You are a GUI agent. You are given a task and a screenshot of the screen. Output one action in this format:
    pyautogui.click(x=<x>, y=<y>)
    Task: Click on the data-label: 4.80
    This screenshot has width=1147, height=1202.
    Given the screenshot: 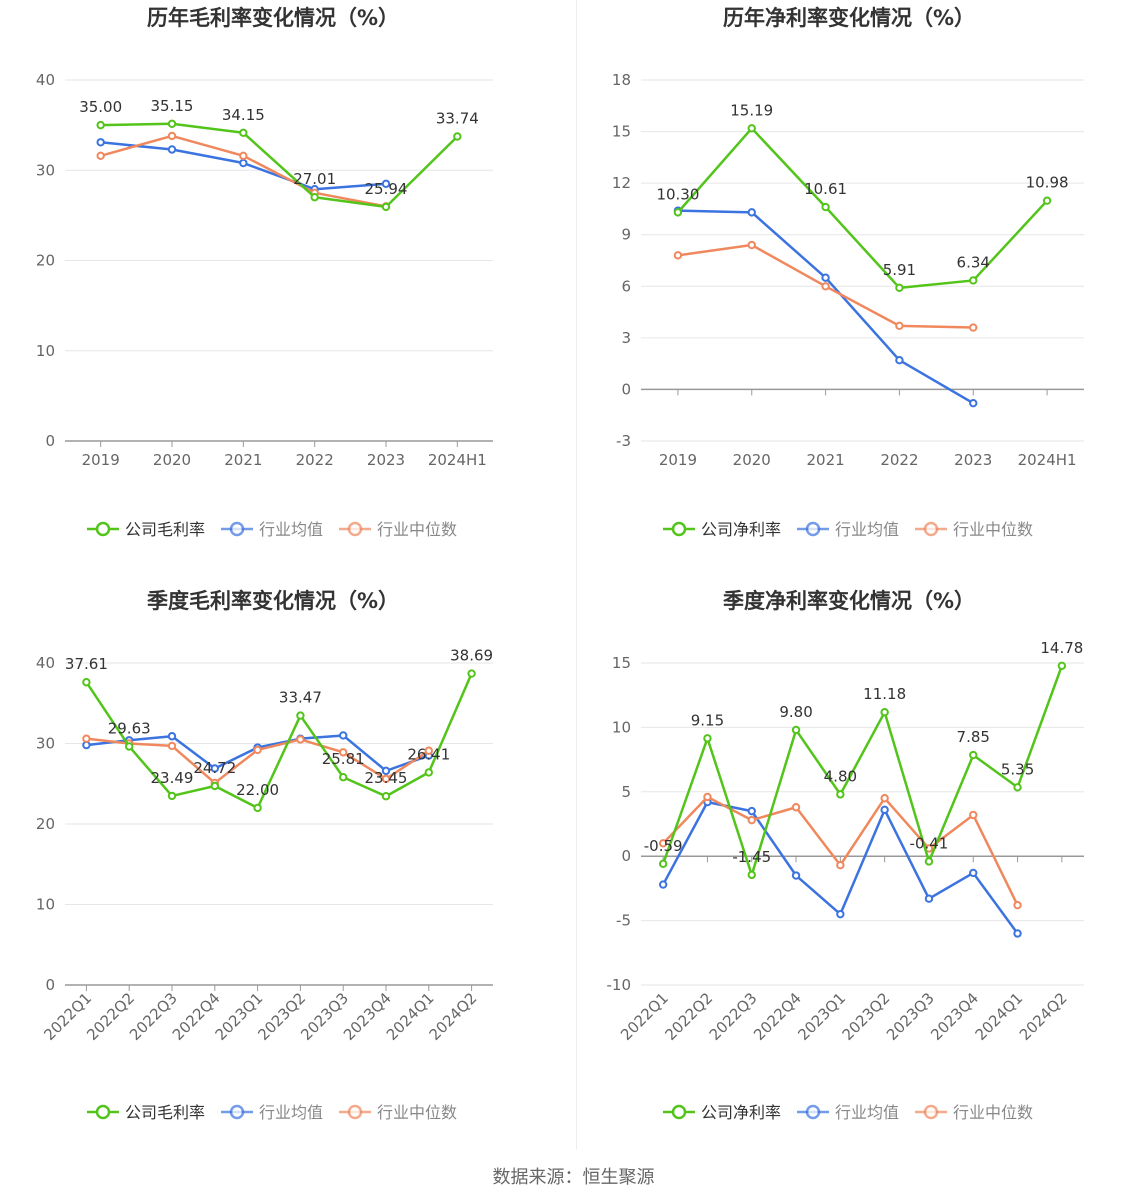 What is the action you would take?
    pyautogui.click(x=840, y=776)
    